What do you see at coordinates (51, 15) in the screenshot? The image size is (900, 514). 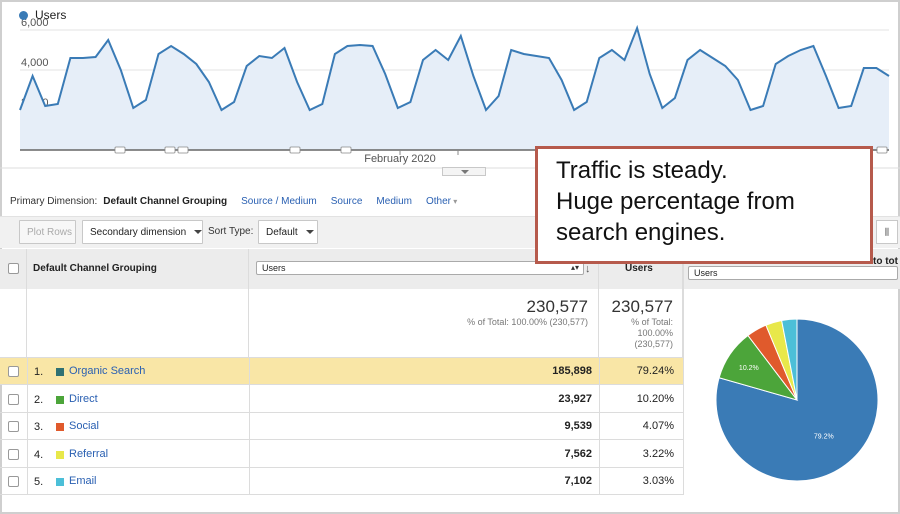 I see `legend-label: Users` at bounding box center [51, 15].